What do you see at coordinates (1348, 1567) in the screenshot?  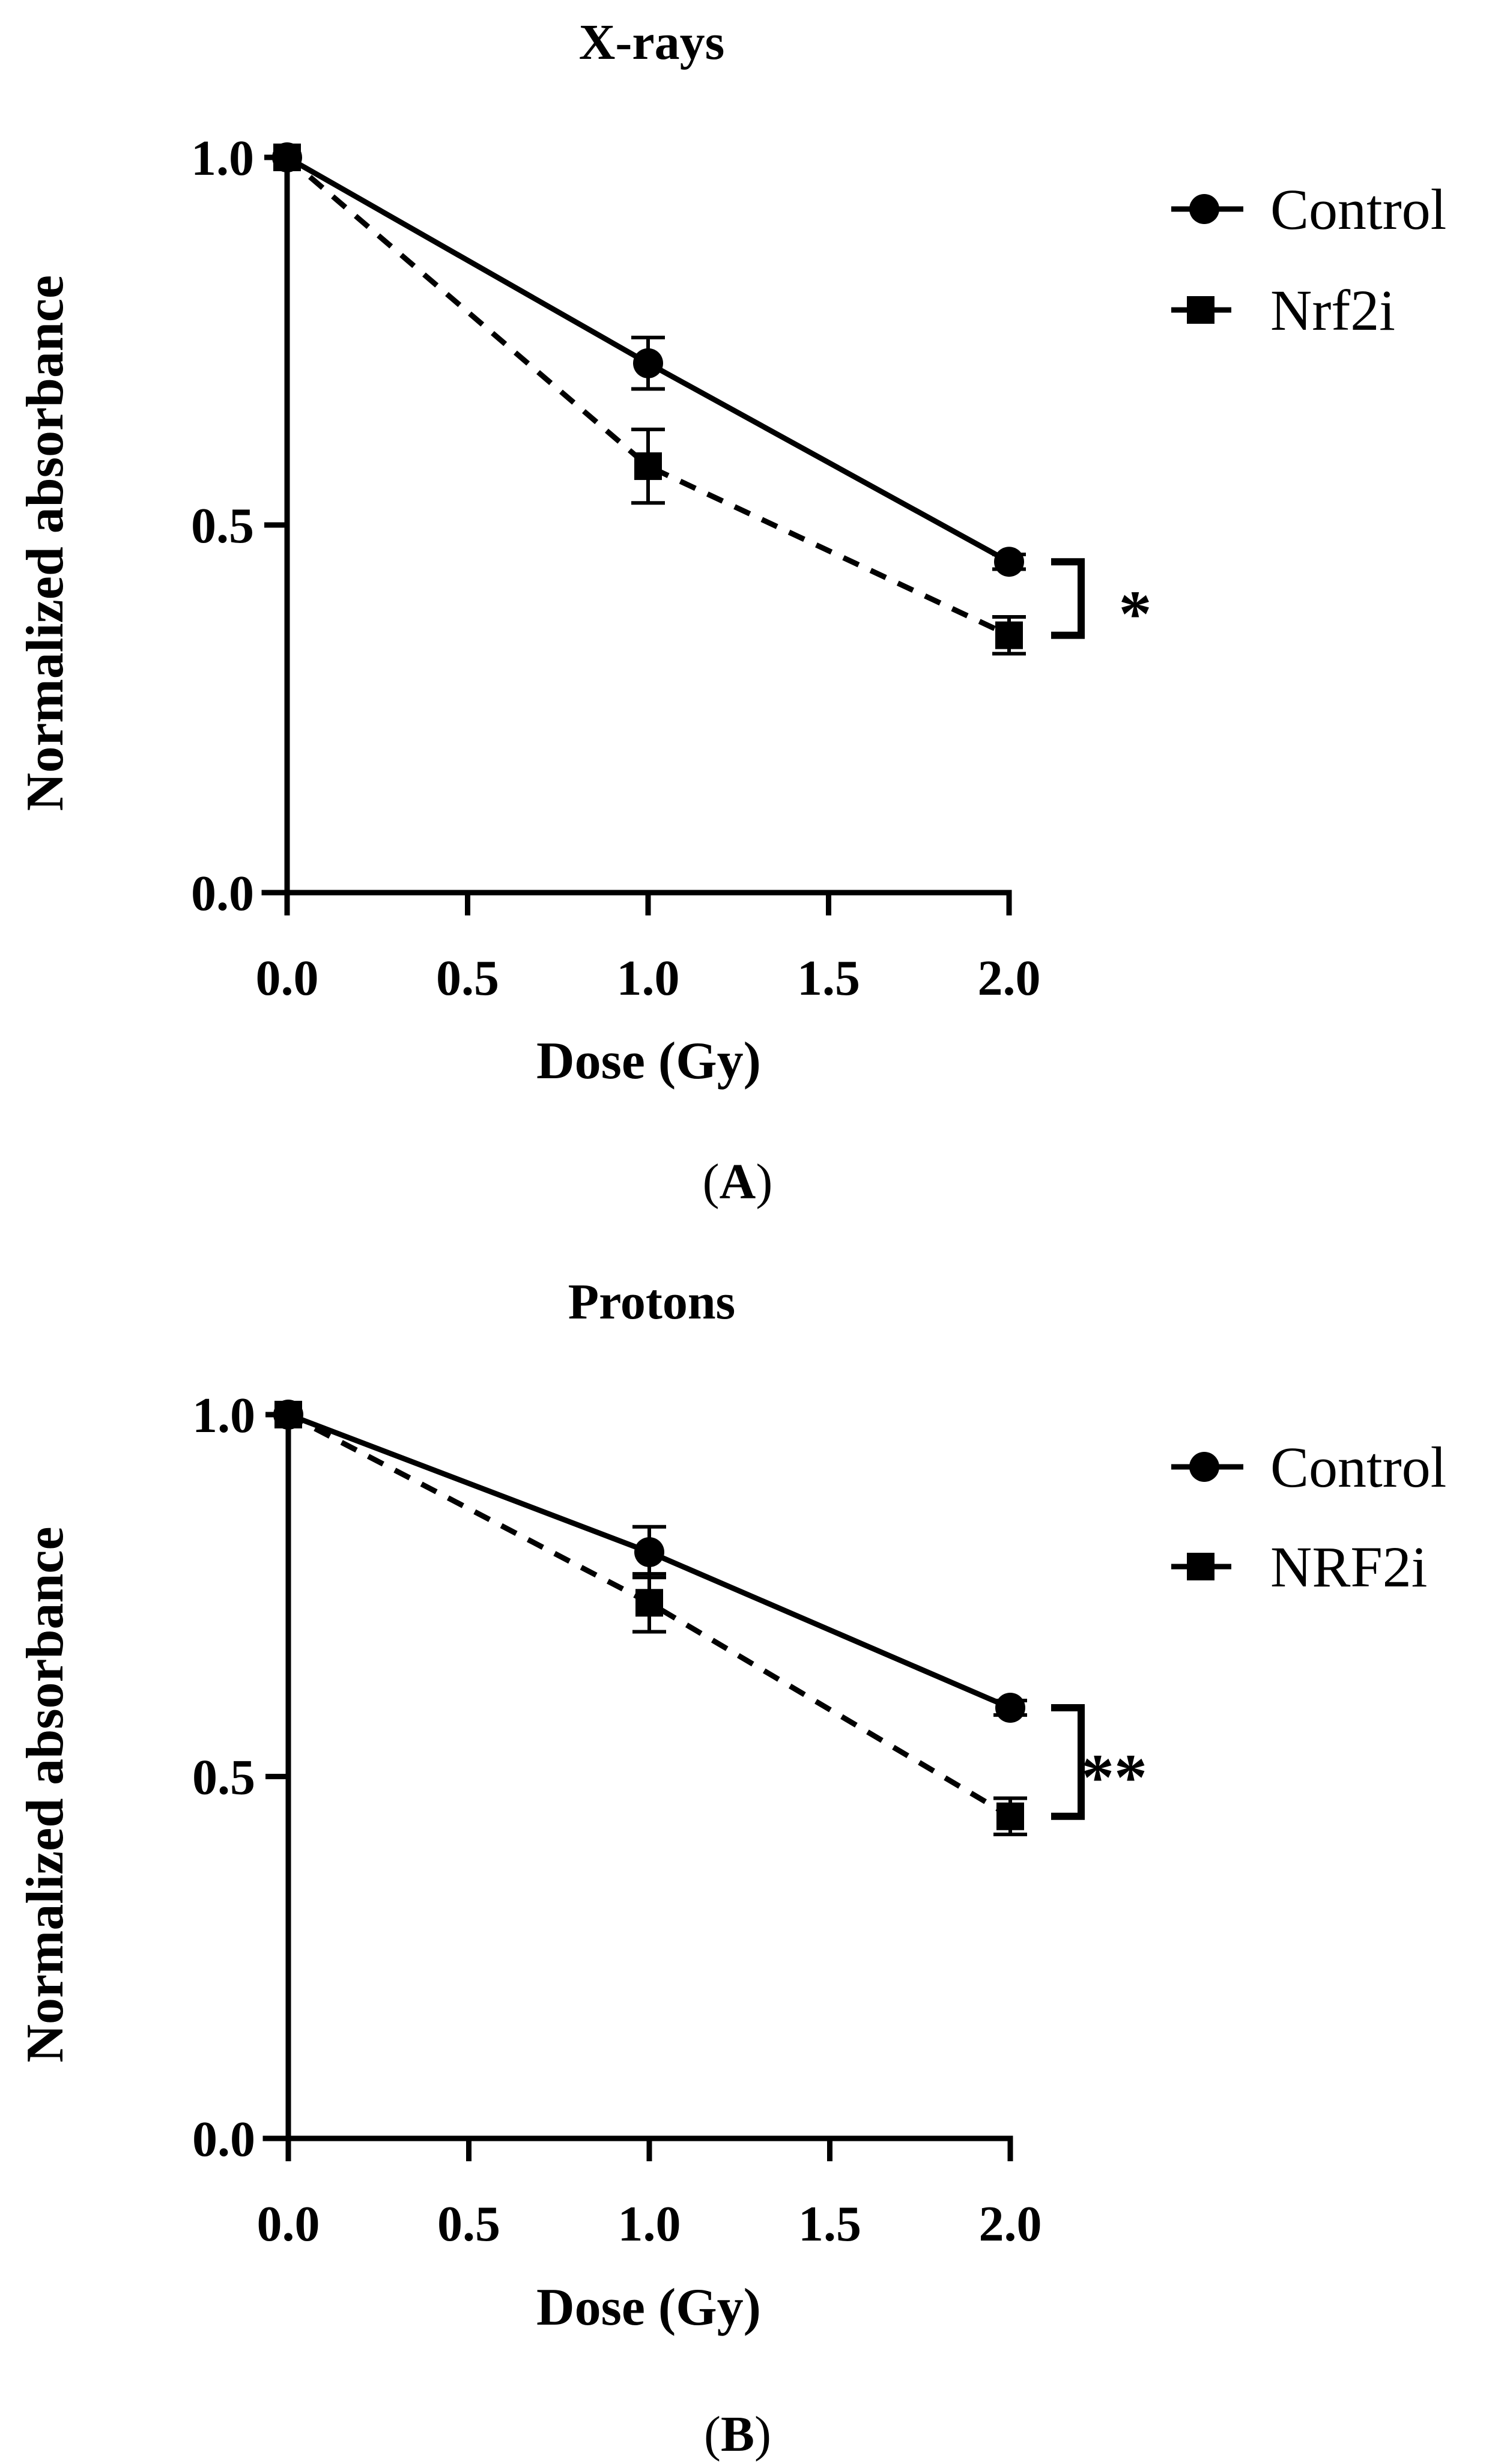 I see `legend-label: NRF2i` at bounding box center [1348, 1567].